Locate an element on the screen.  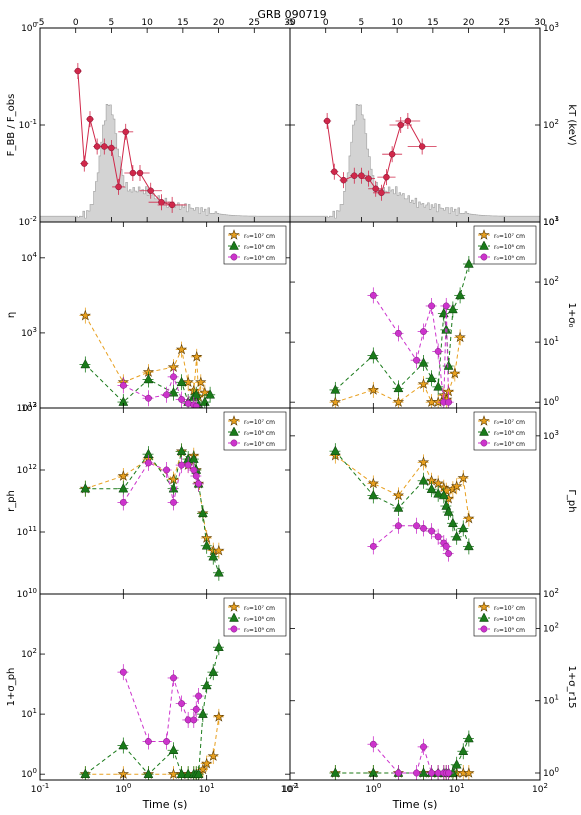
x-tick-label: 10⁰ is located at coordinates (373, 788).